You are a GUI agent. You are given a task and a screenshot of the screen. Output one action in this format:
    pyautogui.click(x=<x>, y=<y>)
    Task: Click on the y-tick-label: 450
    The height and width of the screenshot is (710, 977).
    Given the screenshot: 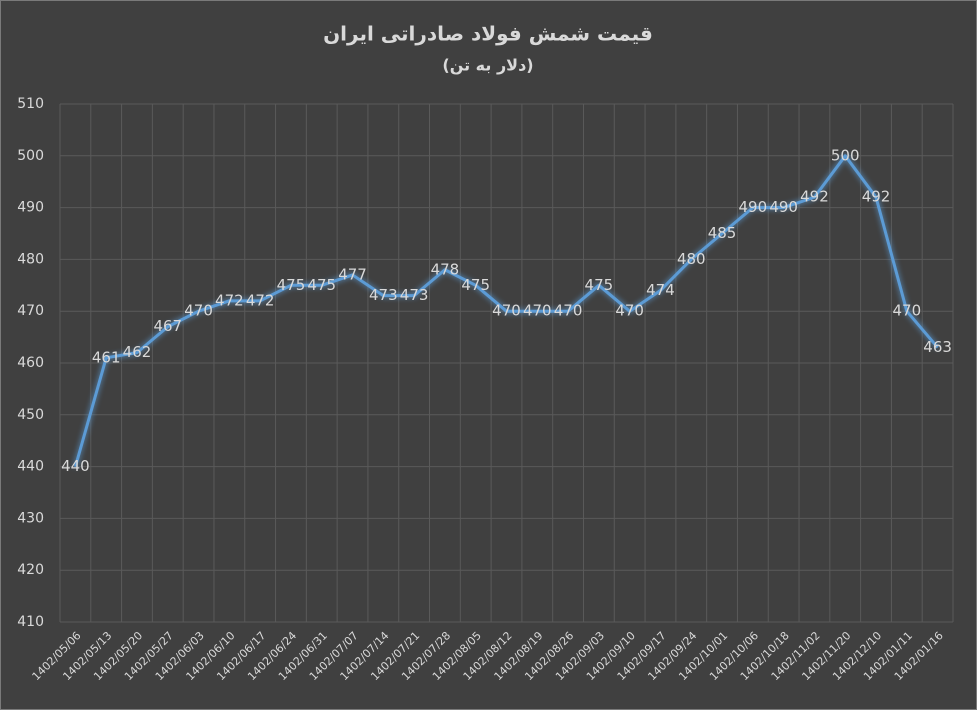 What is the action you would take?
    pyautogui.click(x=30, y=415)
    